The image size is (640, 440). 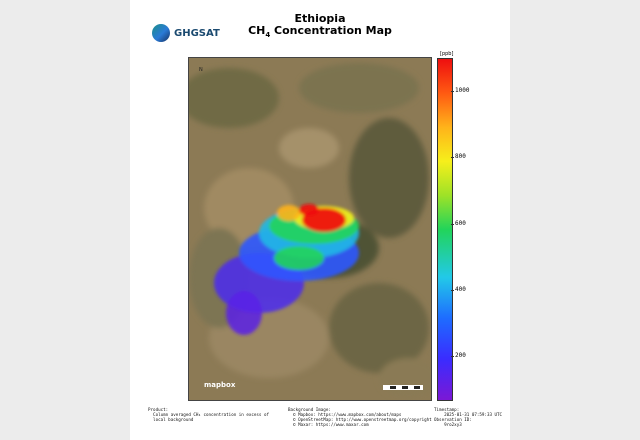 I want to click on brand-name: GHGSAT, so click(x=197, y=33).